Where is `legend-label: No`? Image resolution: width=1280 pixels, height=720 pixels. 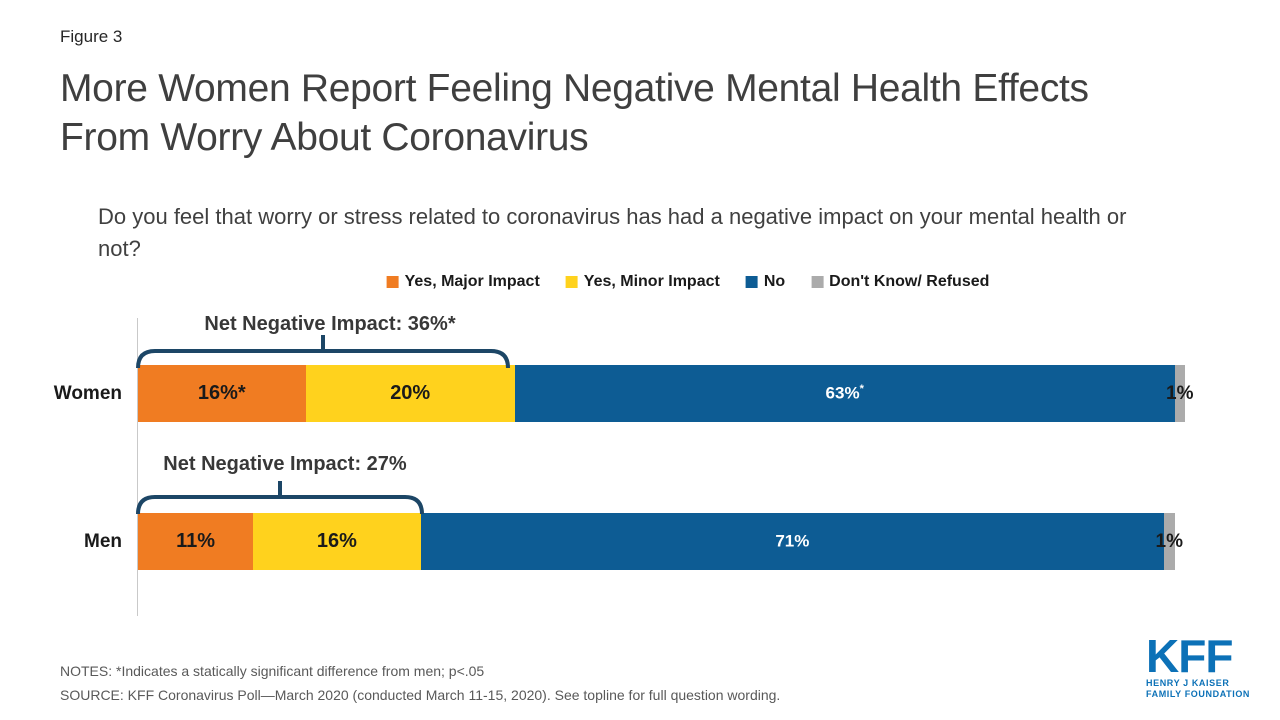 legend-label: No is located at coordinates (774, 281).